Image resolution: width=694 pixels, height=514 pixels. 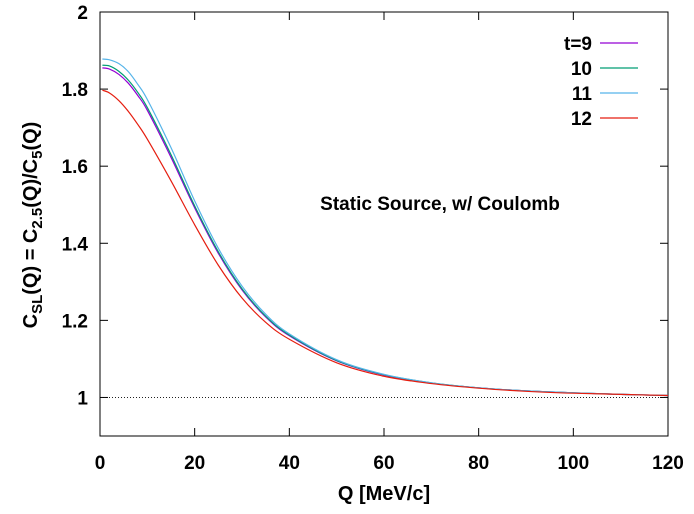 I want to click on legend: t=9 10 11 12, so click(x=601, y=82).